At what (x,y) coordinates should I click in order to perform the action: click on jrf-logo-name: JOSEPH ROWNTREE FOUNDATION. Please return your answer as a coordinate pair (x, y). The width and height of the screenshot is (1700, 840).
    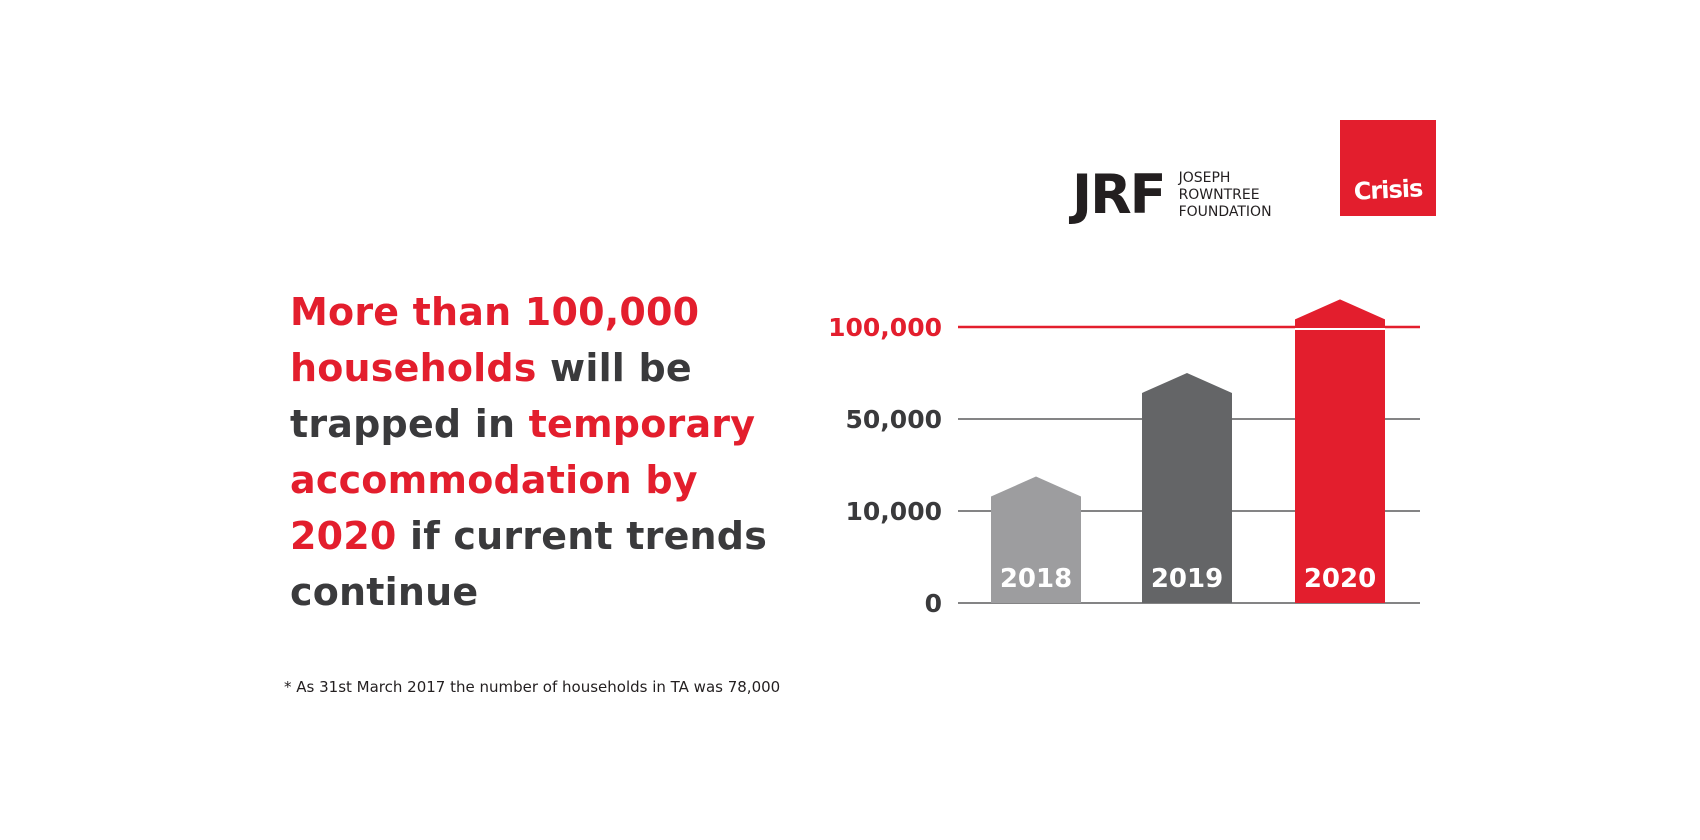
    Looking at the image, I should click on (1225, 195).